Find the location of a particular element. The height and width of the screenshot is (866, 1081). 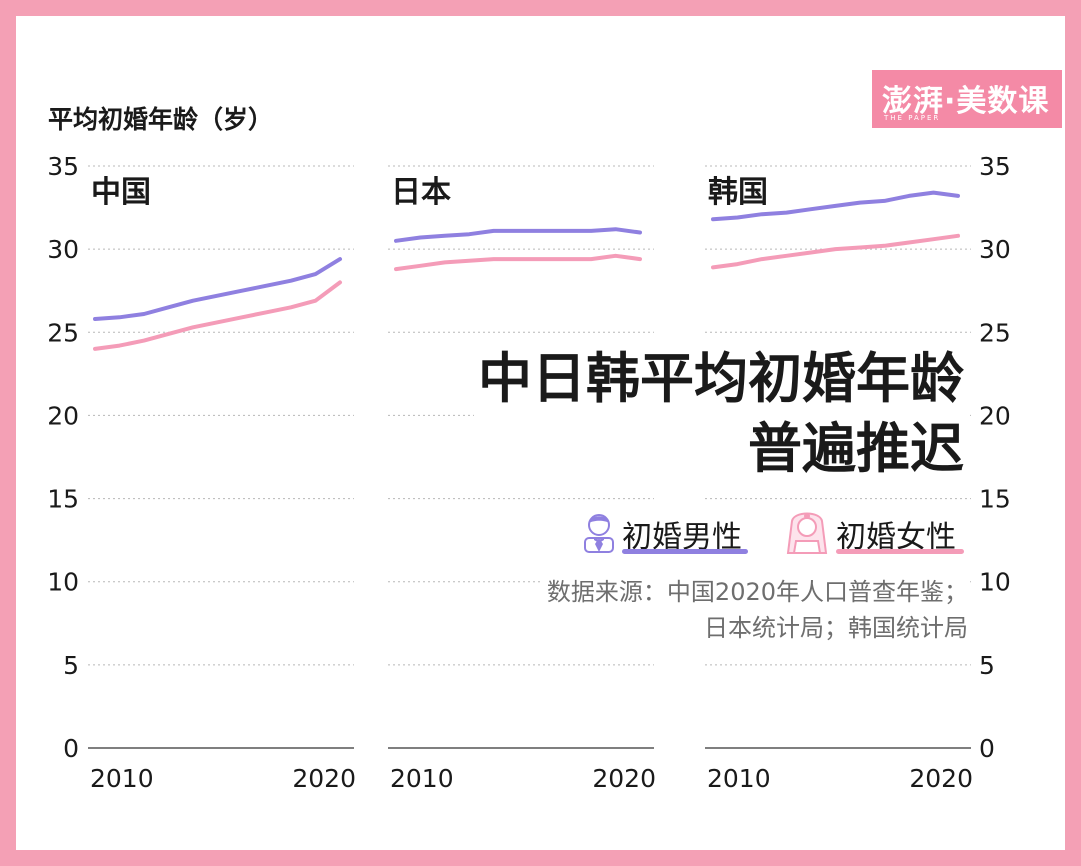

data-source-line-1: 数据来源：中国2020年人口普查年鉴； is located at coordinates (757, 592).